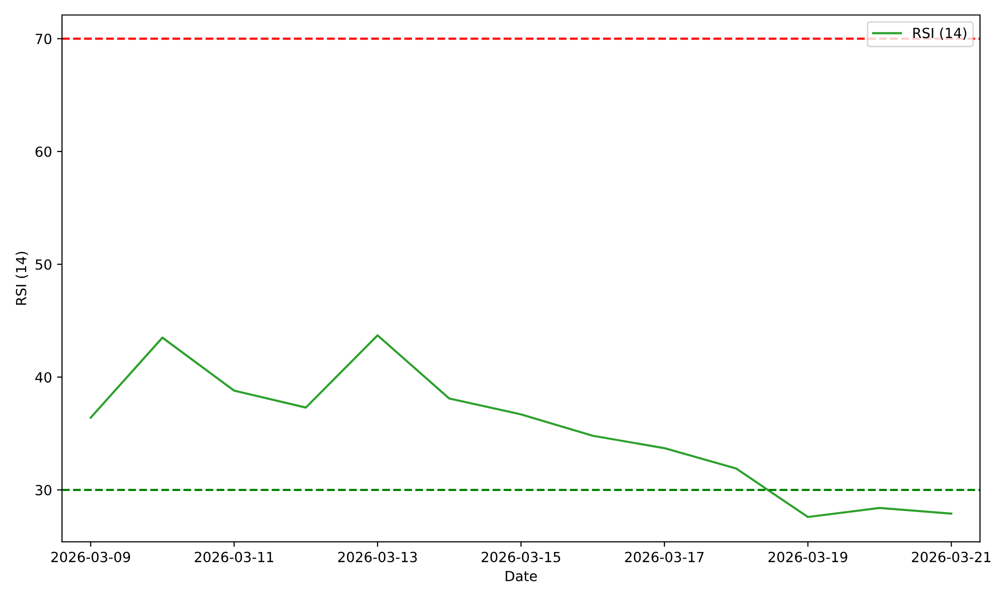  I want to click on x-tick-label: 2026-03-13, so click(377, 557).